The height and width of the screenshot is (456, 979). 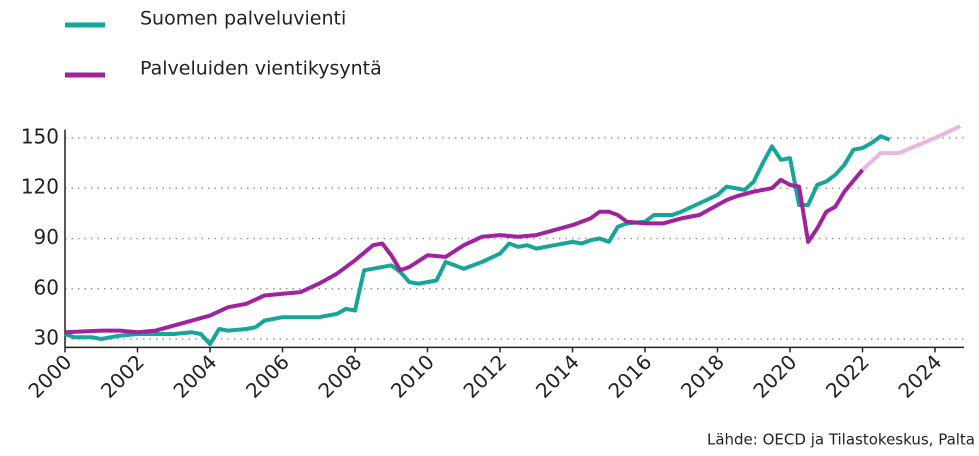 What do you see at coordinates (847, 376) in the screenshot?
I see `x-tick-label: 2022` at bounding box center [847, 376].